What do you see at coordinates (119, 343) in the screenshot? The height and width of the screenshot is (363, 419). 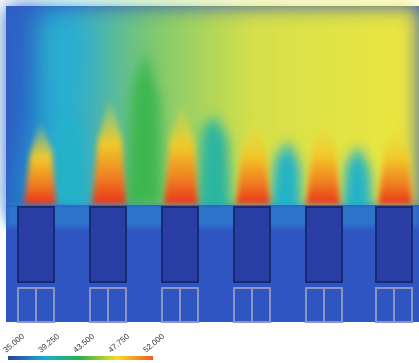 I see `colorbar-tick-4: 47.750` at bounding box center [119, 343].